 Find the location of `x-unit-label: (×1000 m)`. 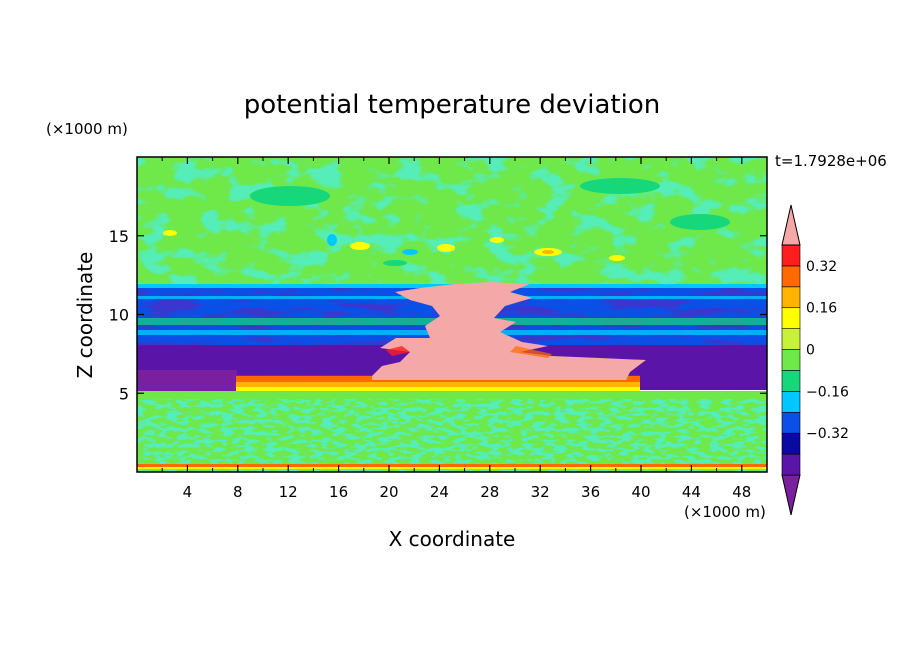

x-unit-label: (×1000 m) is located at coordinates (725, 512).